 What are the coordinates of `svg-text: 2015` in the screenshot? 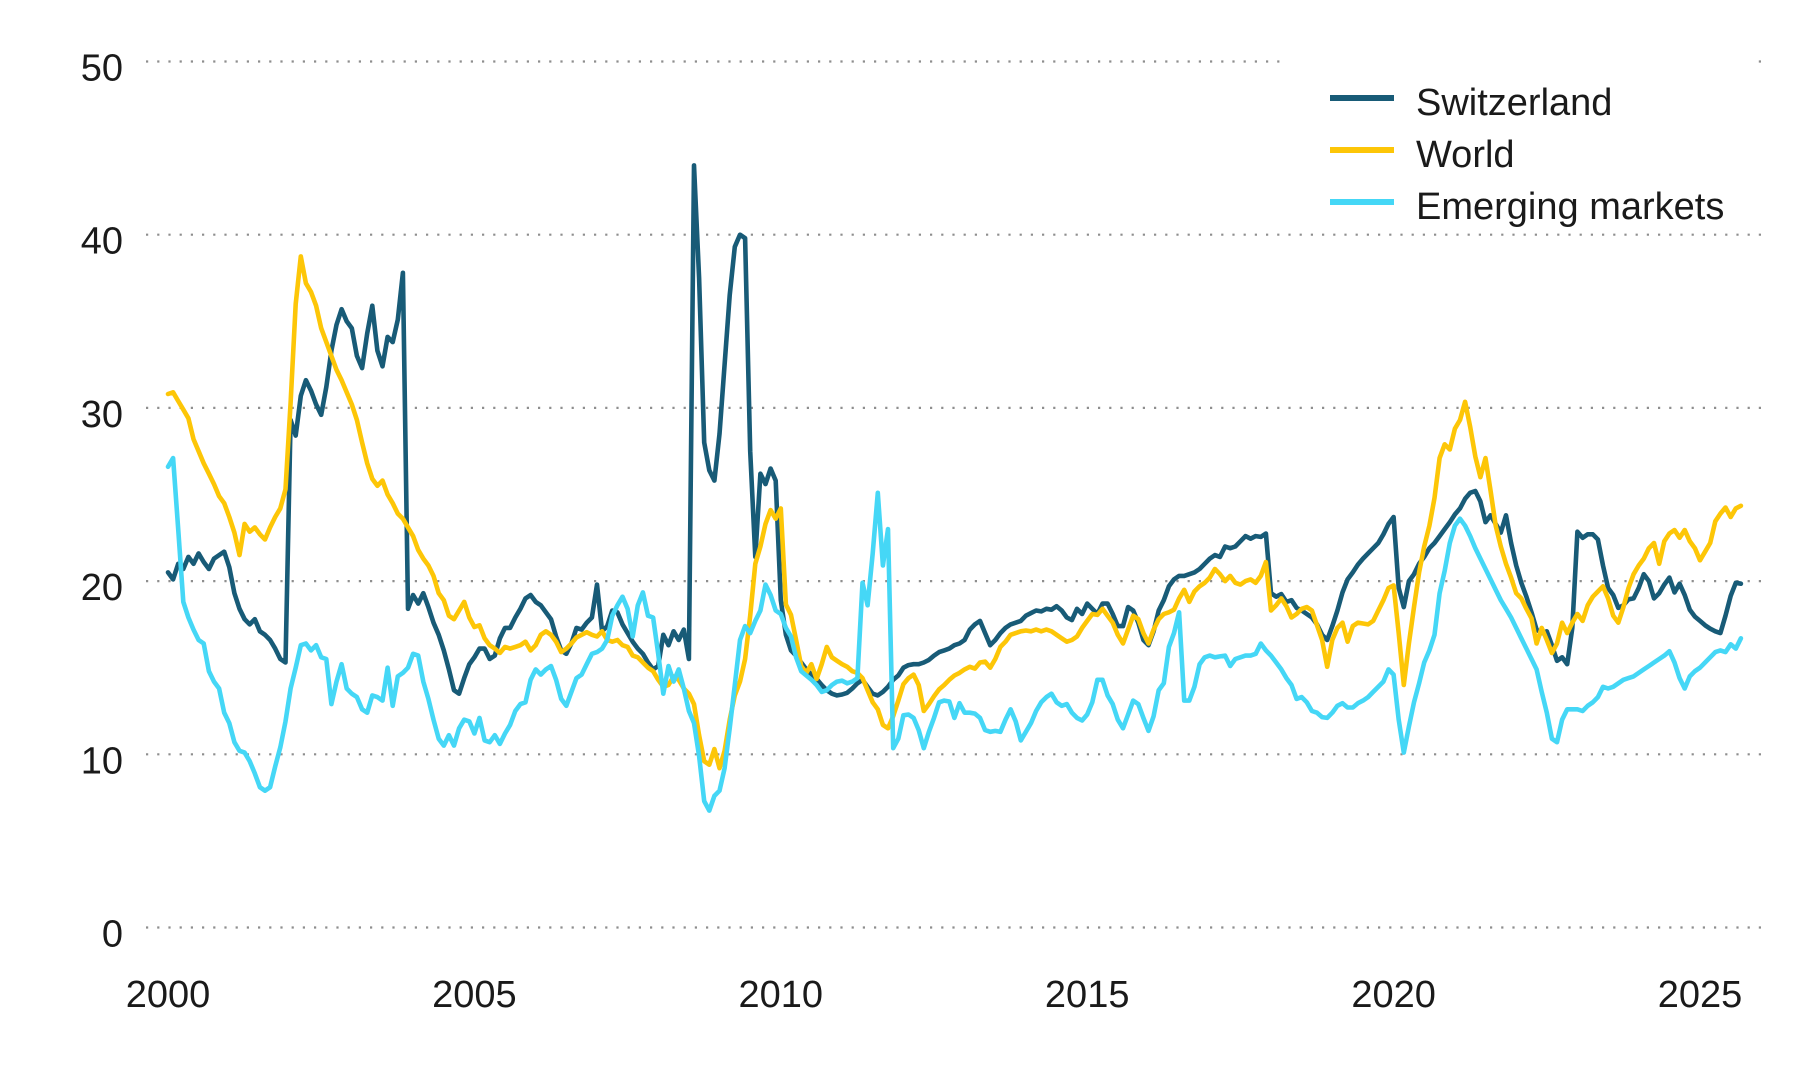 It's located at (1087, 995).